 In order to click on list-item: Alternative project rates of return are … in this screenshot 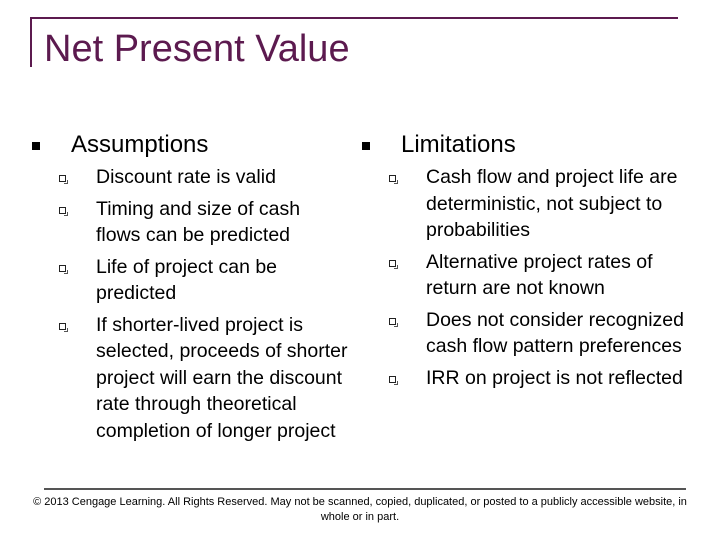, I will do `click(525, 275)`.